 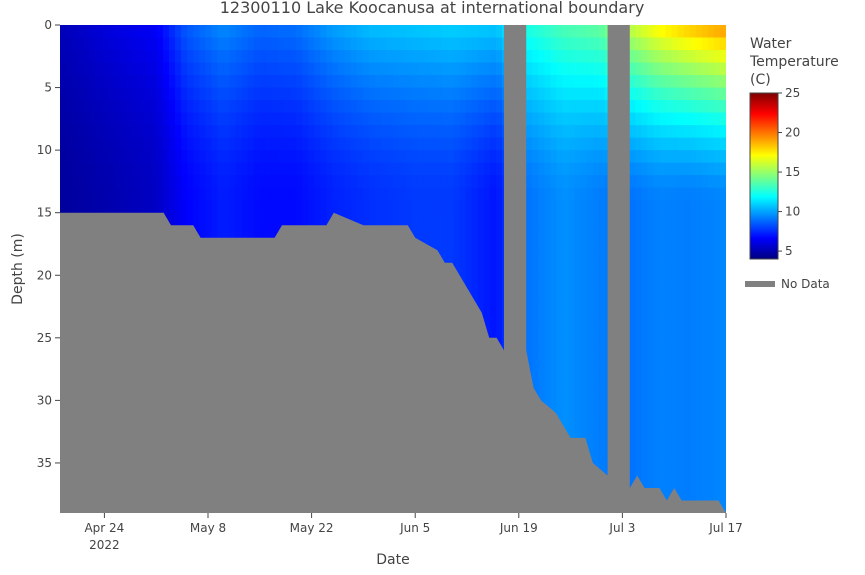 I want to click on no-data-legend-item: No Data, so click(x=787, y=284).